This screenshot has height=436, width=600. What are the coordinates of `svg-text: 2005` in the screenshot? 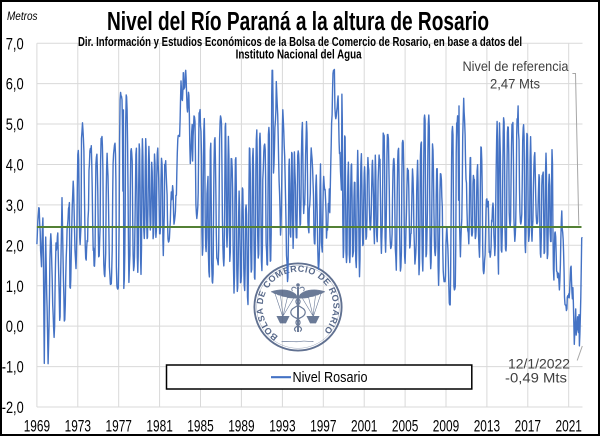 It's located at (405, 426).